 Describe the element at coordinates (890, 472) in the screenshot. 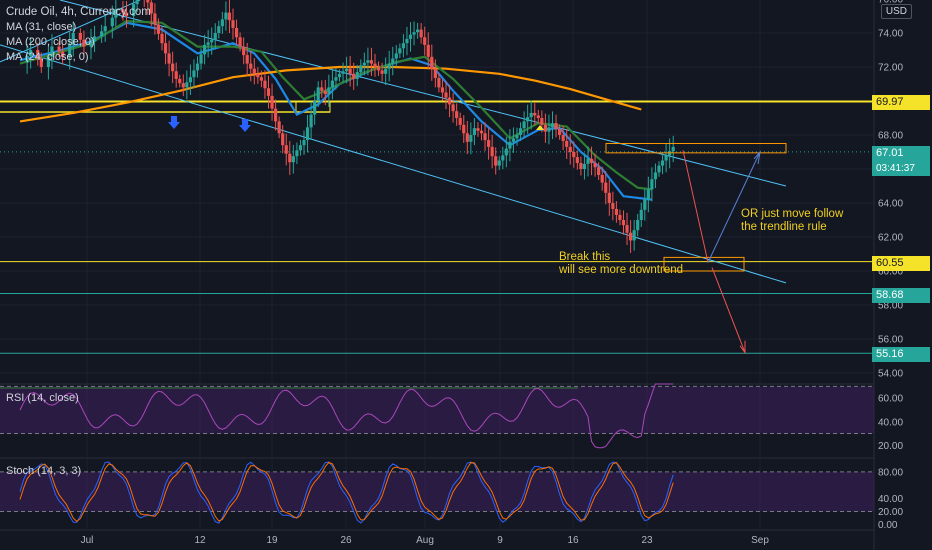

I see `stoch-tick-label: 80.00` at that location.